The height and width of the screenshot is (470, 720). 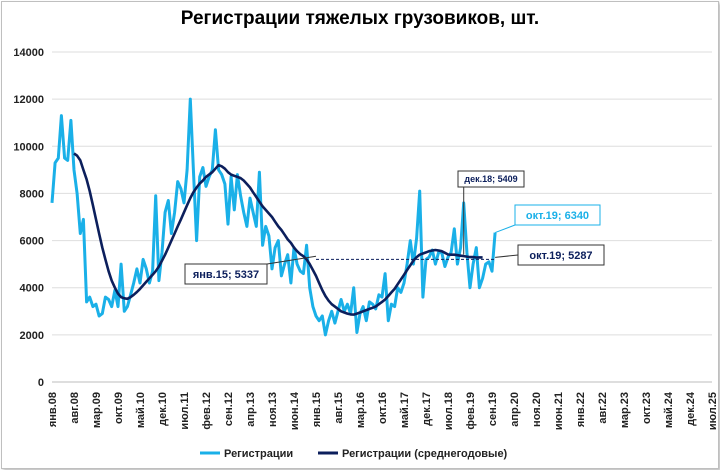 What do you see at coordinates (339, 408) in the screenshot?
I see `x-tick-label: авг.15` at bounding box center [339, 408].